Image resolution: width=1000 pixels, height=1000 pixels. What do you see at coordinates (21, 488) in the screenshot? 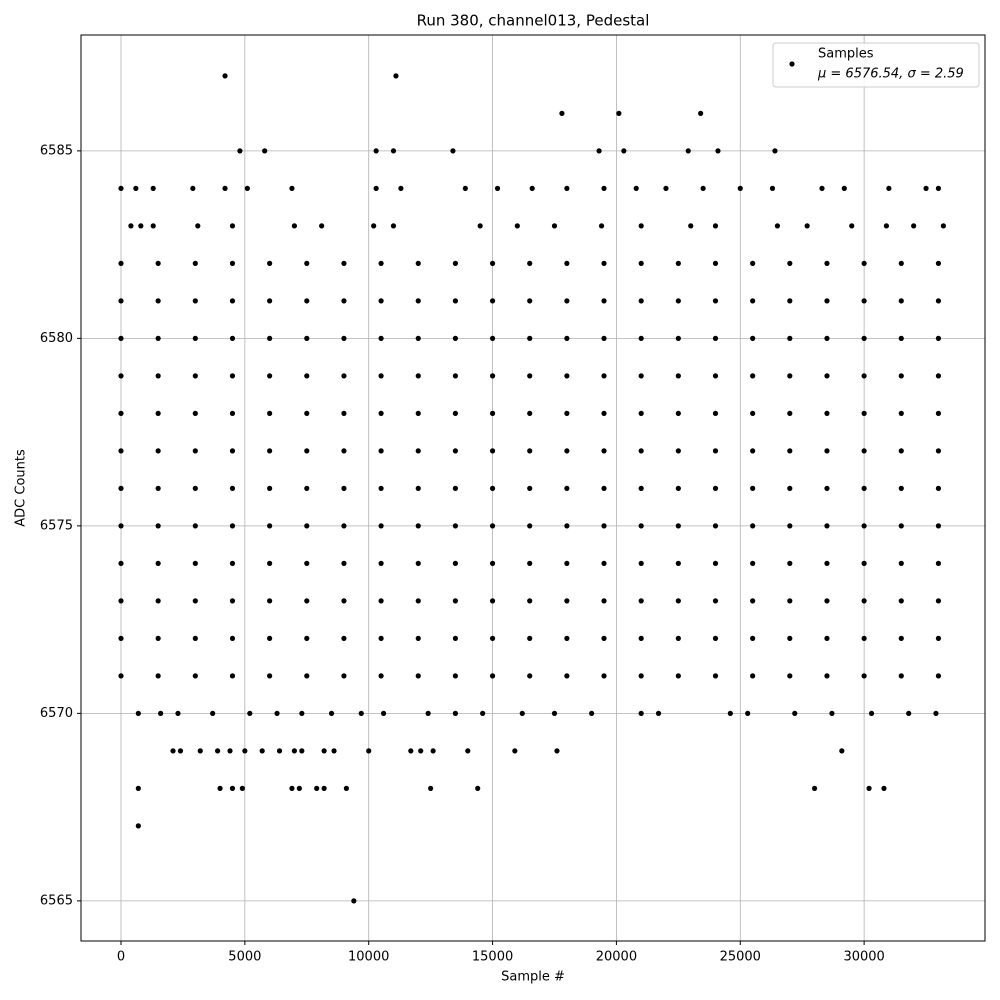
I see `y-axis-label: ADC Counts` at bounding box center [21, 488].